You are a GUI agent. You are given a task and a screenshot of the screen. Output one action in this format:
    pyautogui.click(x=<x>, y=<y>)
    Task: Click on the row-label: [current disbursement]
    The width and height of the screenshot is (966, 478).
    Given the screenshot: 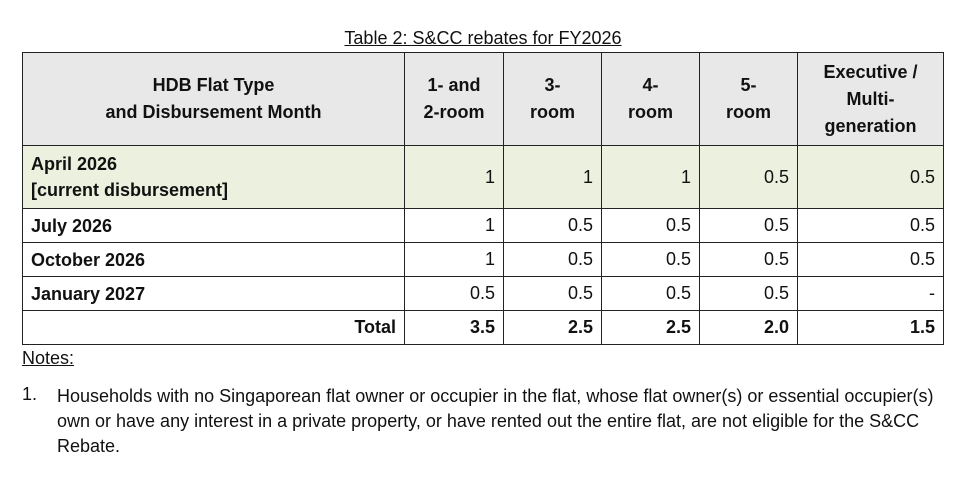 What is the action you would take?
    pyautogui.click(x=130, y=190)
    